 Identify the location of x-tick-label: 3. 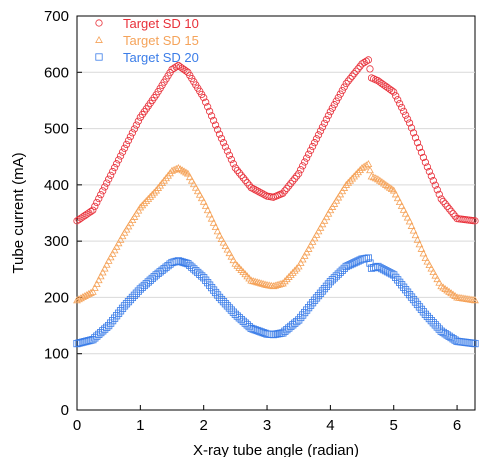
(267, 425).